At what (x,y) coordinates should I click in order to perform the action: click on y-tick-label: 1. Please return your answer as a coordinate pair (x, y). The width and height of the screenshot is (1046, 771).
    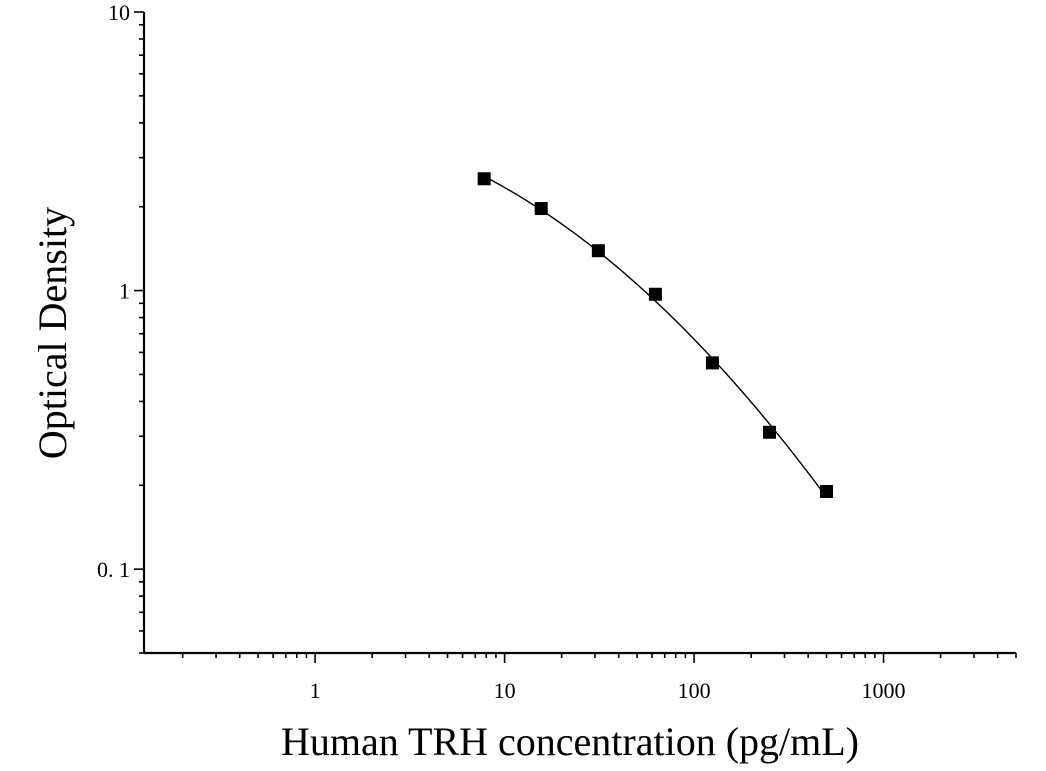
    Looking at the image, I should click on (124, 291).